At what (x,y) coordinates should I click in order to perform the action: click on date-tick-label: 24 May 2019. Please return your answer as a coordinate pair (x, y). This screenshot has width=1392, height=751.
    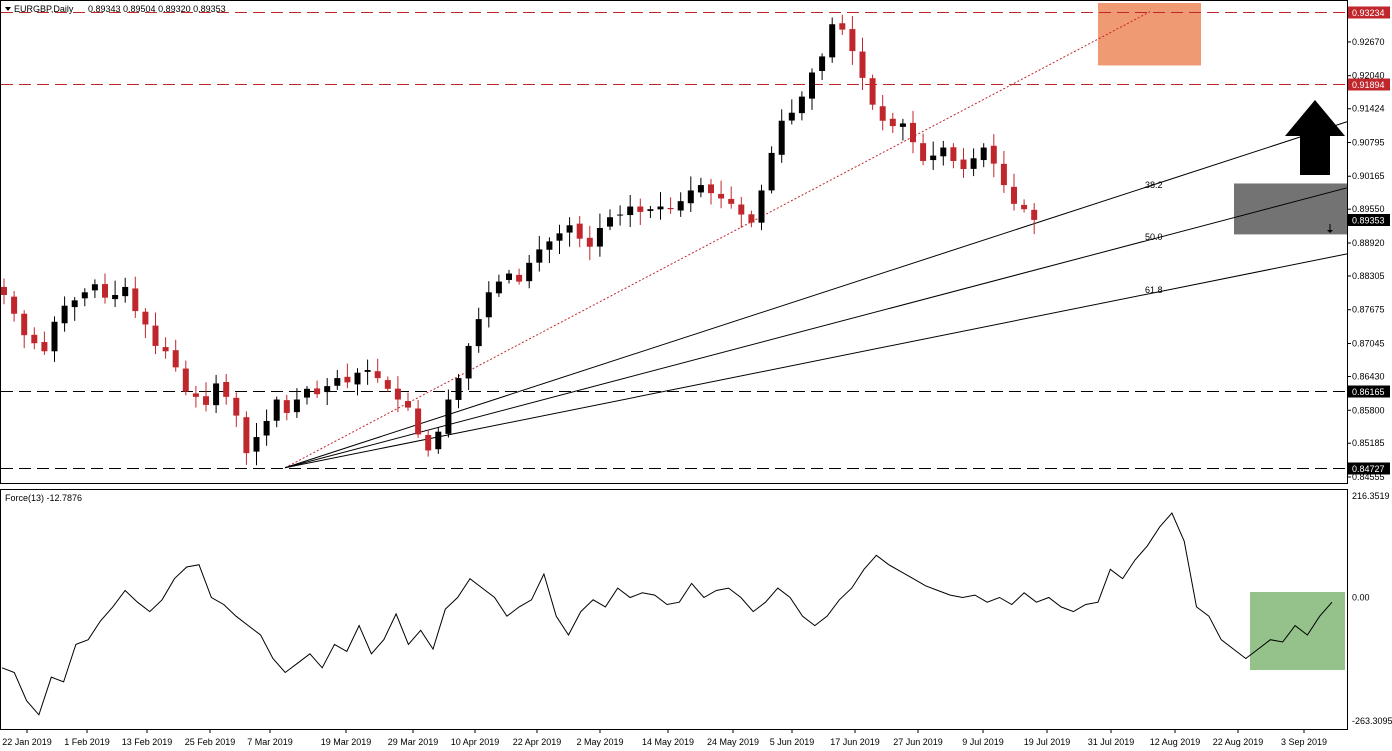
    Looking at the image, I should click on (733, 742).